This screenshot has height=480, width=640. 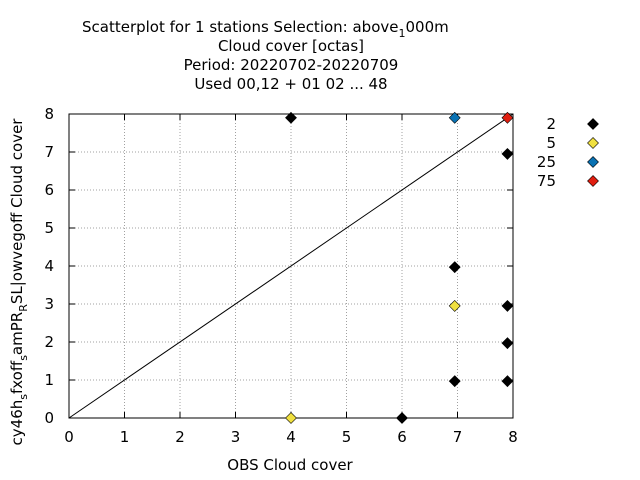 I want to click on legend-label: 5, so click(x=551, y=143).